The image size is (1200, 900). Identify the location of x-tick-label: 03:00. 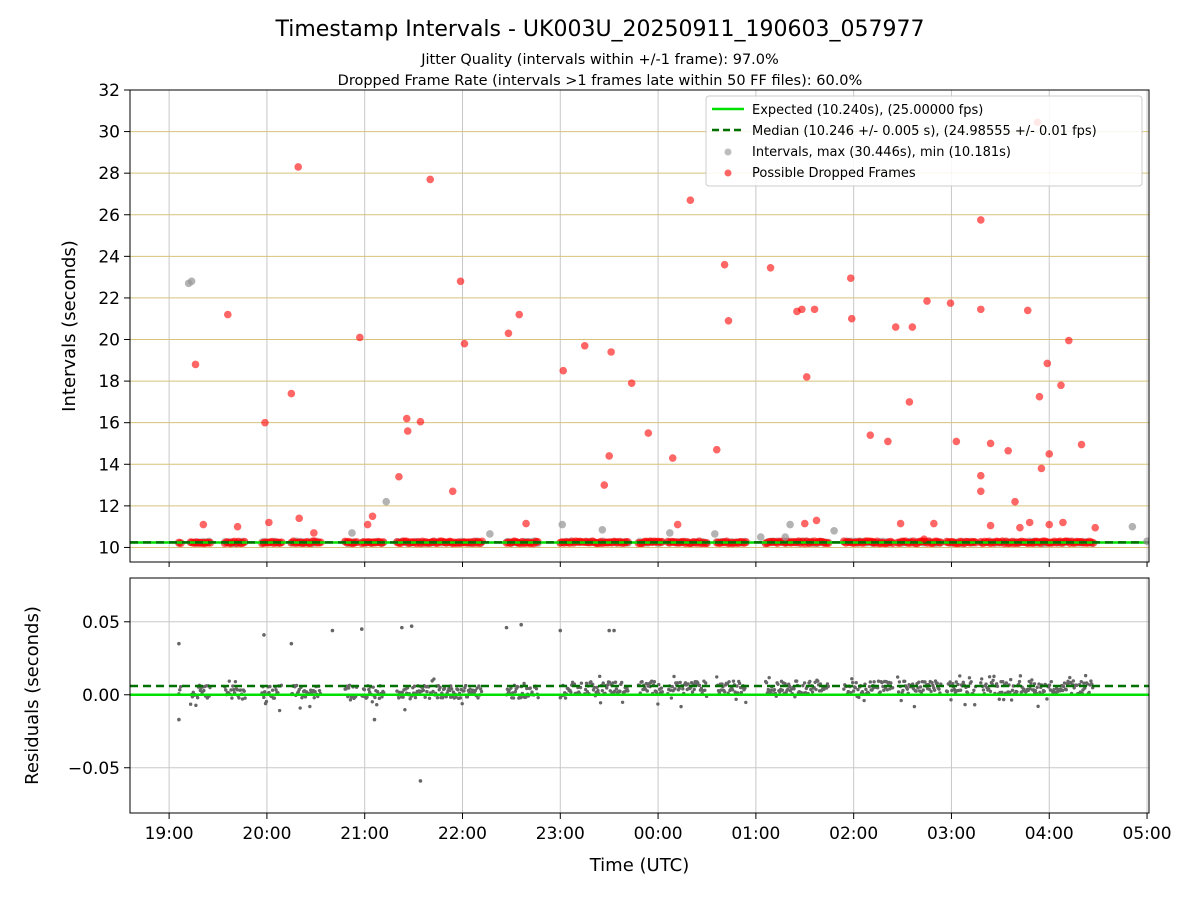
(951, 834).